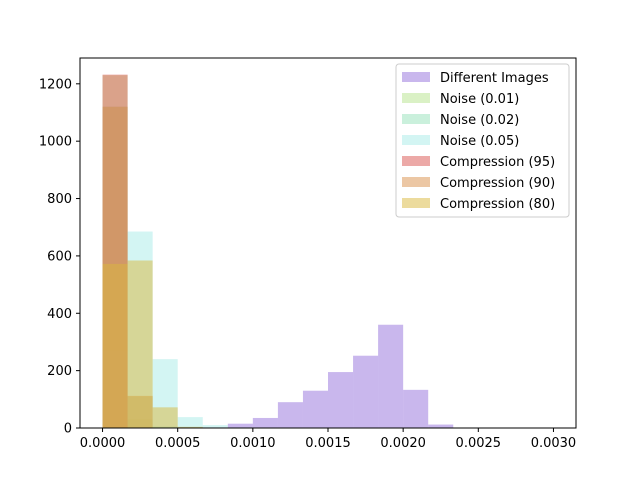 This screenshot has height=484, width=640. I want to click on x-tick-label: 0.0000, so click(103, 443).